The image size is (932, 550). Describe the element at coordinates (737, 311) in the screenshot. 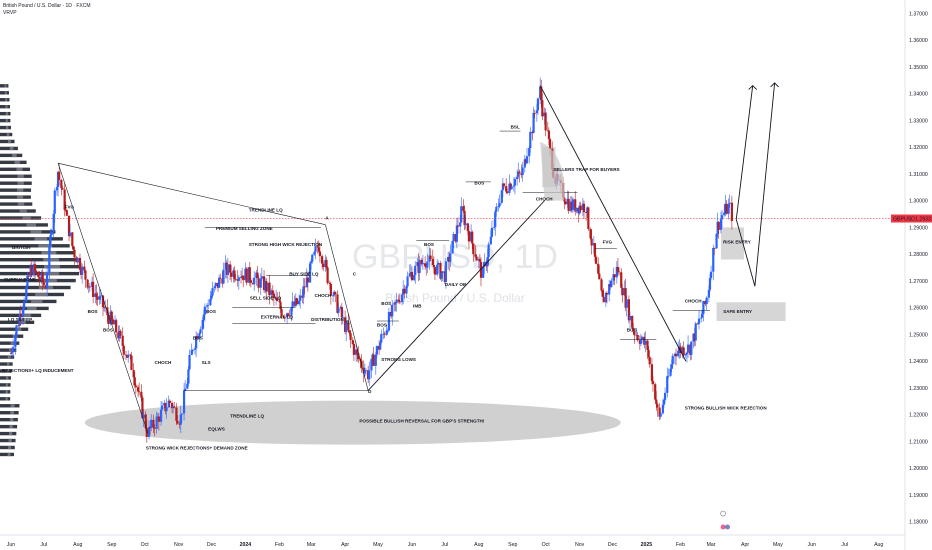

I see `chart-annotation: SAFE ENTRY` at that location.